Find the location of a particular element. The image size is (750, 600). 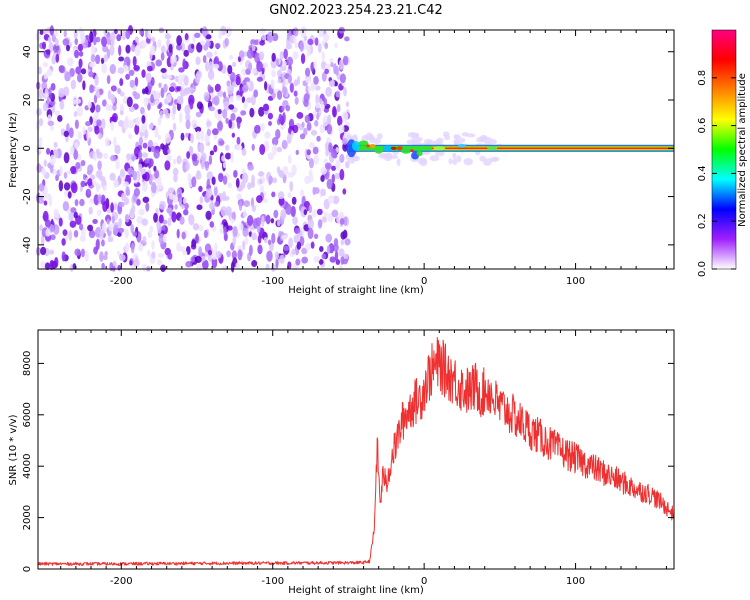

snr-x-tick-label: 0 is located at coordinates (424, 581).